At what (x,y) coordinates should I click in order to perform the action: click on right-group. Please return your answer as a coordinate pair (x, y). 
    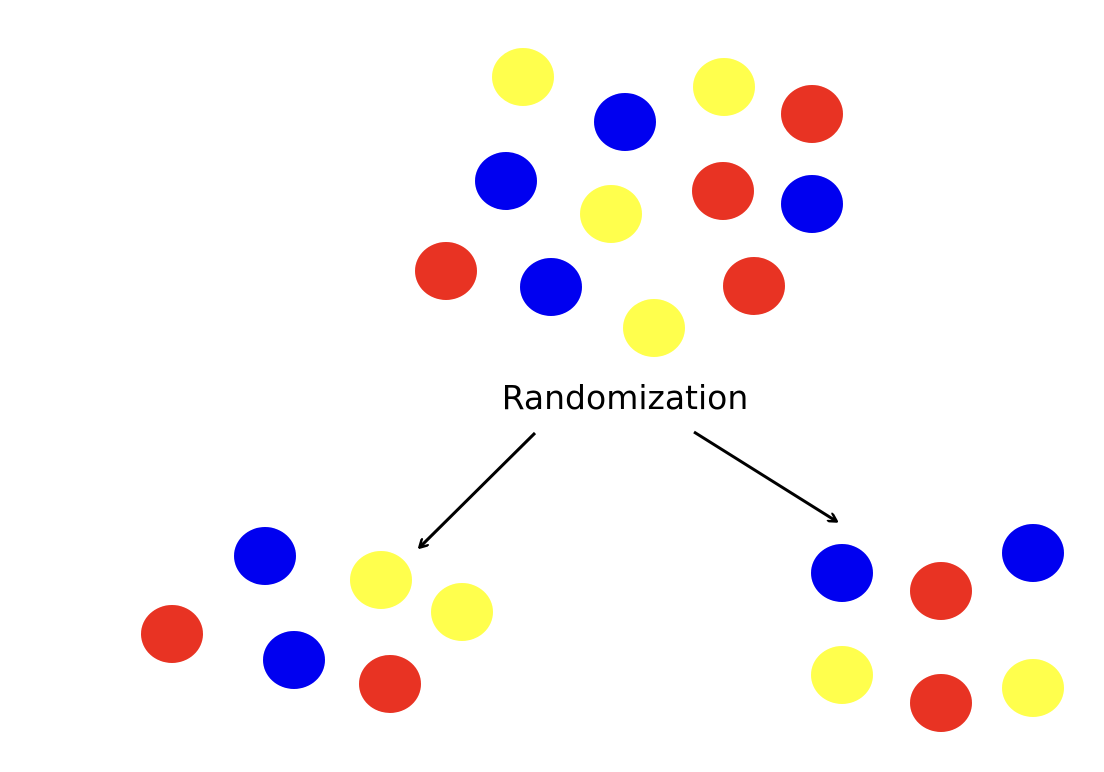
    Looking at the image, I should click on (937, 628).